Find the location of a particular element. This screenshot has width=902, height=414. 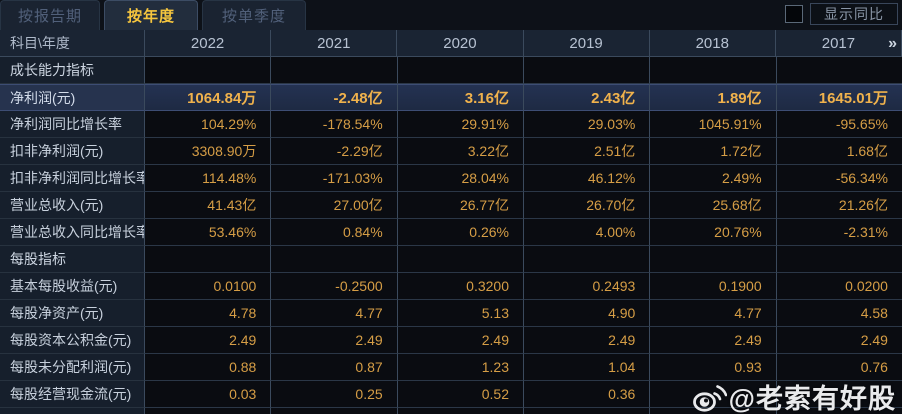

table-row: 每股资本公积金(元) 2.49 2.49 2.49 2.49 2.49 2.49 is located at coordinates (451, 340).